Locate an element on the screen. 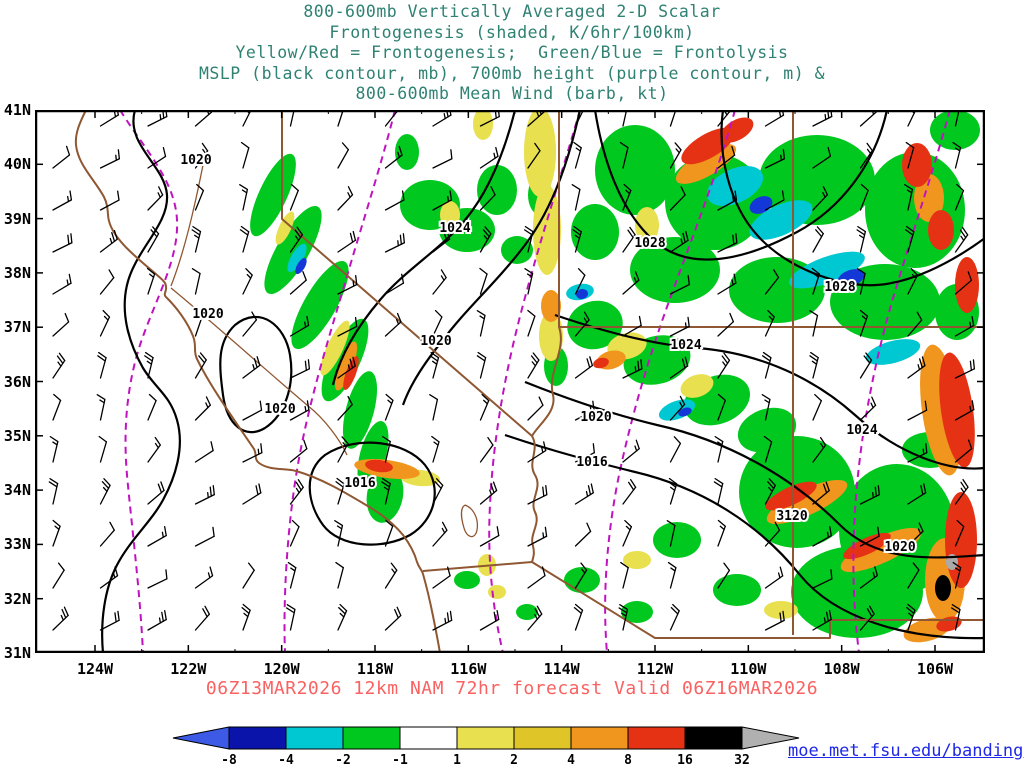 The image size is (1024, 768). lat-axis-label: 38N is located at coordinates (17, 272).